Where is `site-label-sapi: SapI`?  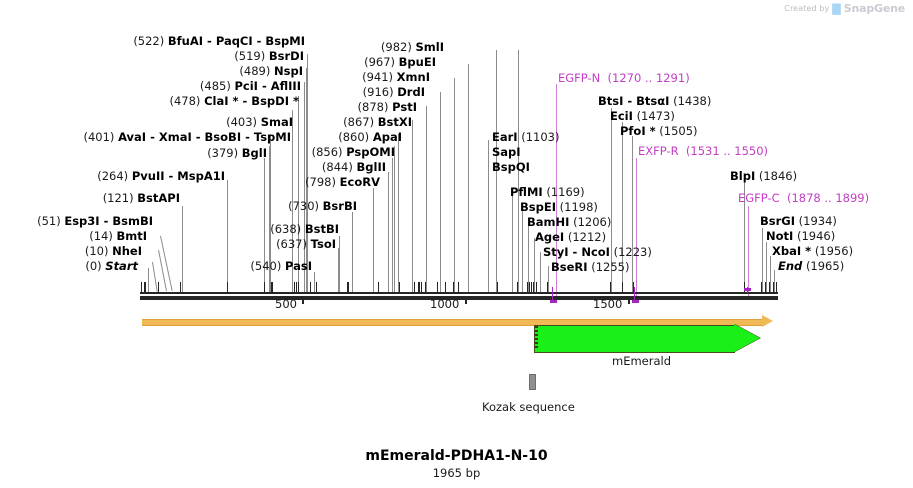 site-label-sapi: SapI is located at coordinates (506, 152).